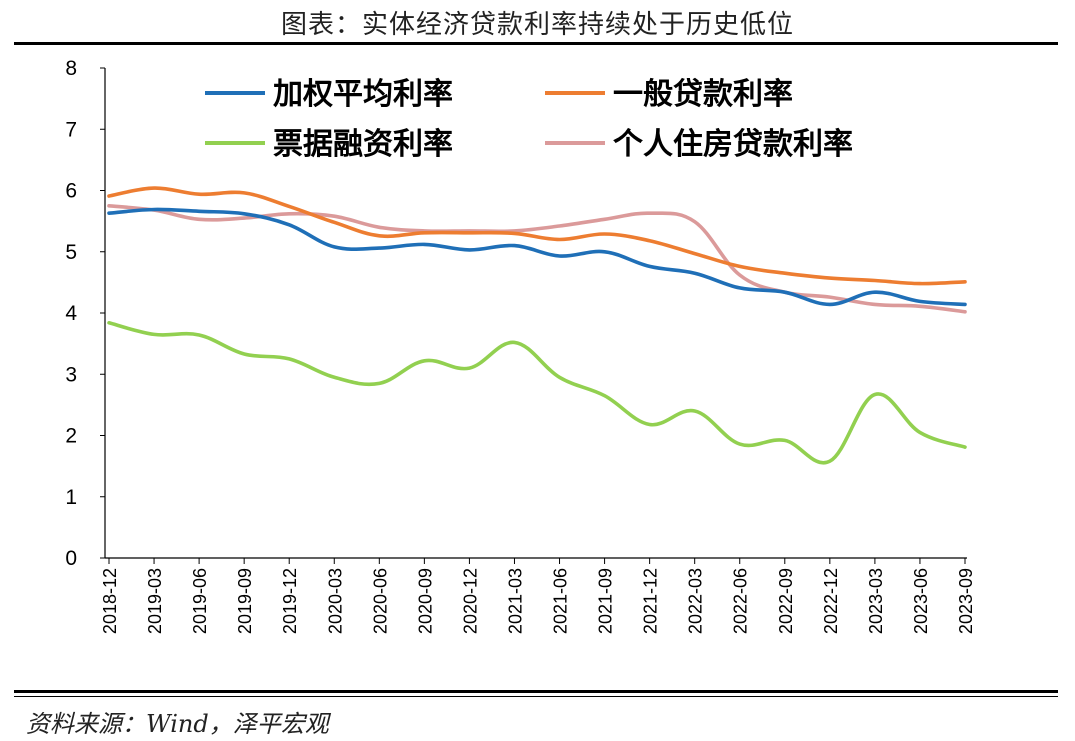  Describe the element at coordinates (380, 601) in the screenshot. I see `x-tick-label: 2020-06` at that location.